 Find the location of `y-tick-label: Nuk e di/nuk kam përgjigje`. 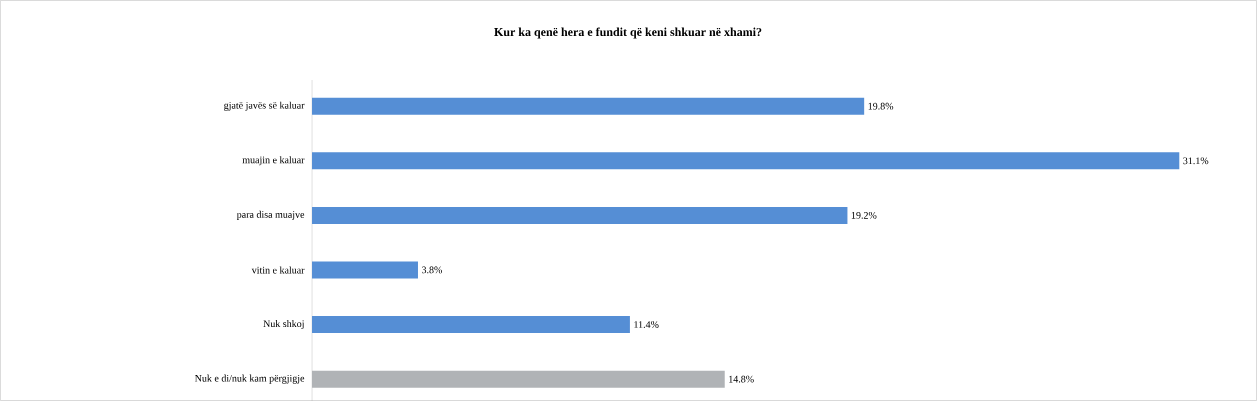

y-tick-label: Nuk e di/nuk kam përgjigje is located at coordinates (249, 379).